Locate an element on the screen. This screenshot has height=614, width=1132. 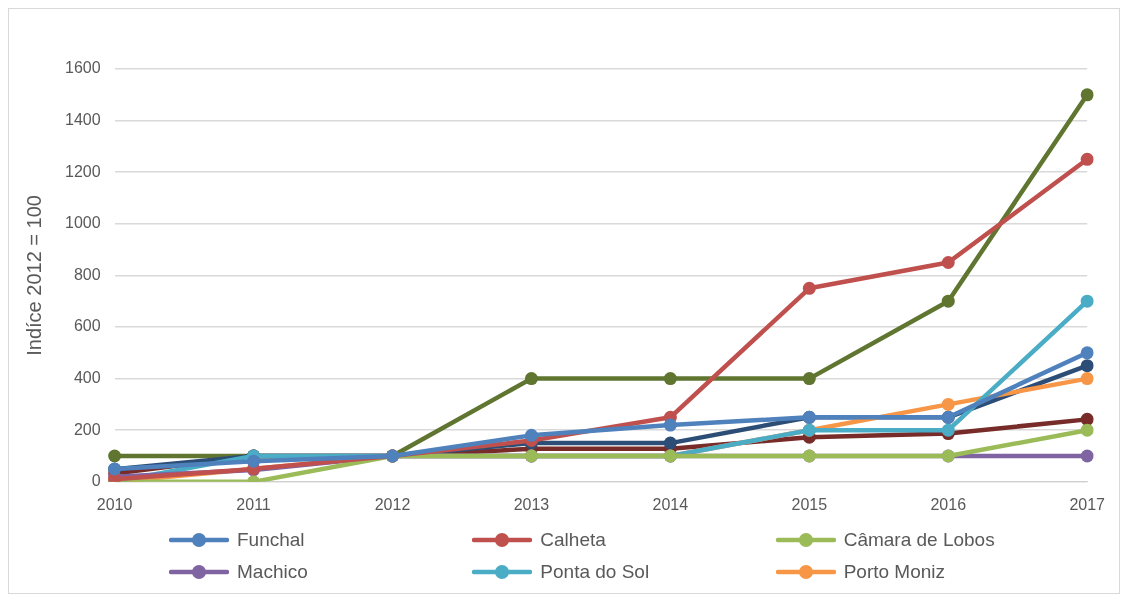
x-tick-label: 2011 is located at coordinates (253, 504).